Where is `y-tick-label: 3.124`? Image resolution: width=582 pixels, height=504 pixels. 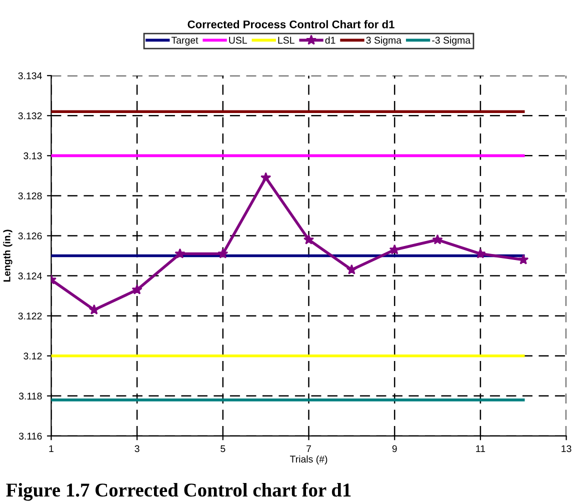
y-tick-label: 3.124 is located at coordinates (30, 276).